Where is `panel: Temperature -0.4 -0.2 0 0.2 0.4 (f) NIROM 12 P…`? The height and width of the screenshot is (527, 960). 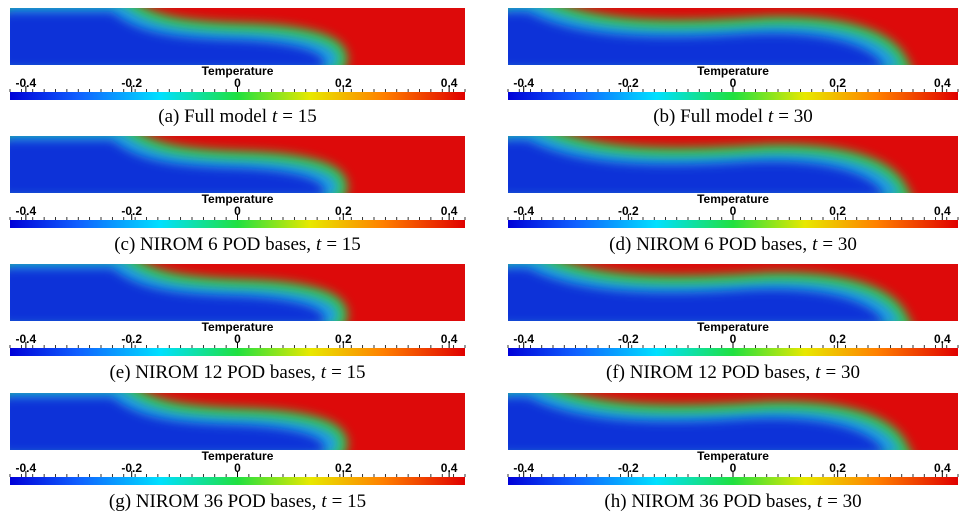
panel: Temperature -0.4 -0.2 0 0.2 0.4 (f) NIROM 12 P… is located at coordinates (733, 323).